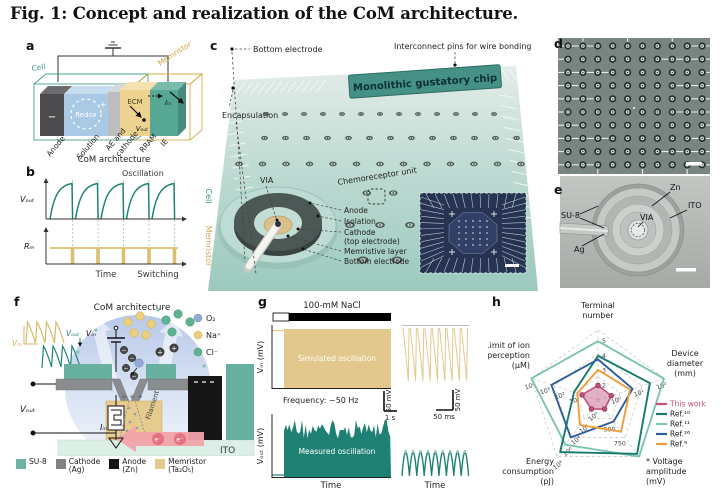 The height and width of the screenshot is (491, 721). What do you see at coordinates (212, 352) in the screenshot?
I see `cl-label: Cl⁻` at bounding box center [212, 352].